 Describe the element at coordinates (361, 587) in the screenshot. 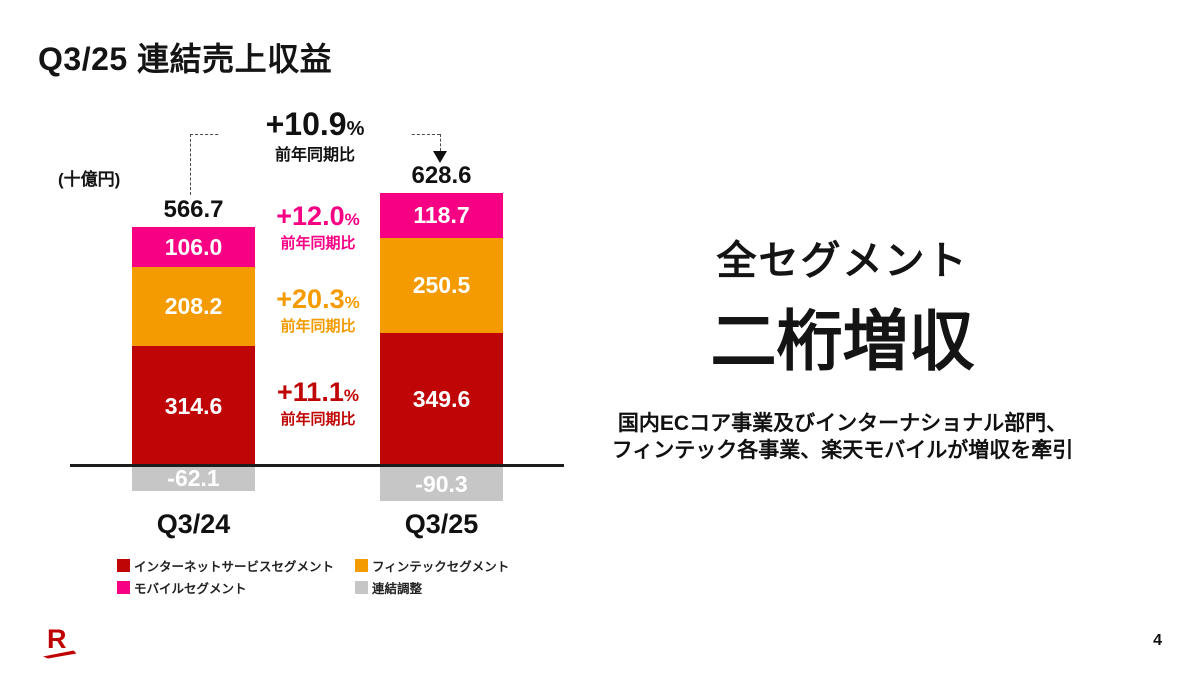

I see `legend-swatch-adjustments` at that location.